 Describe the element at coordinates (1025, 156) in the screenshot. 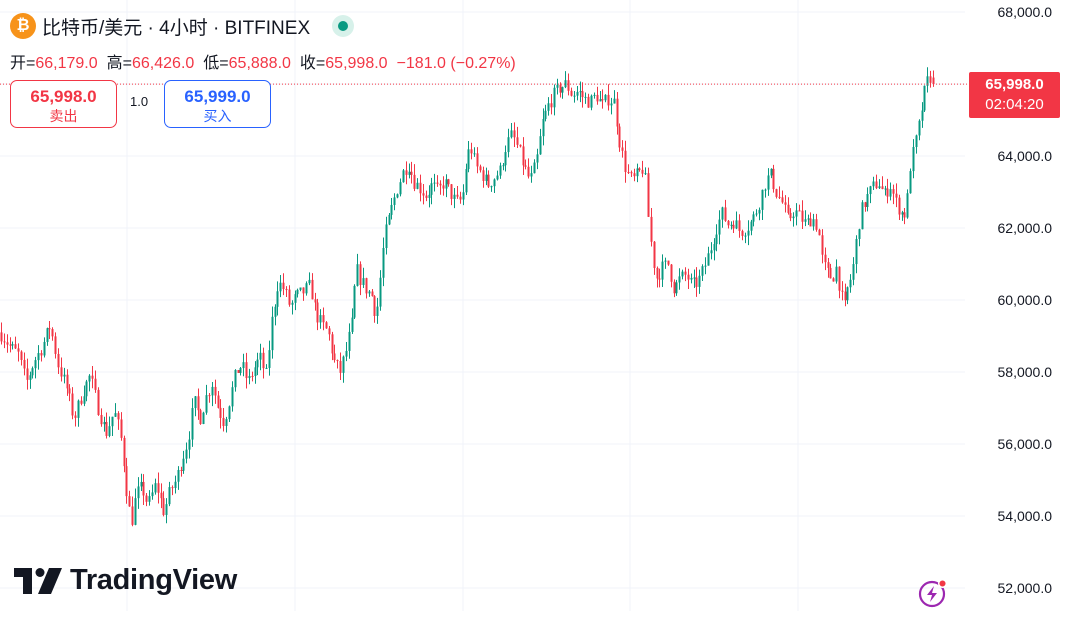

I see `y-axis-tick-label: 64,000.0` at that location.